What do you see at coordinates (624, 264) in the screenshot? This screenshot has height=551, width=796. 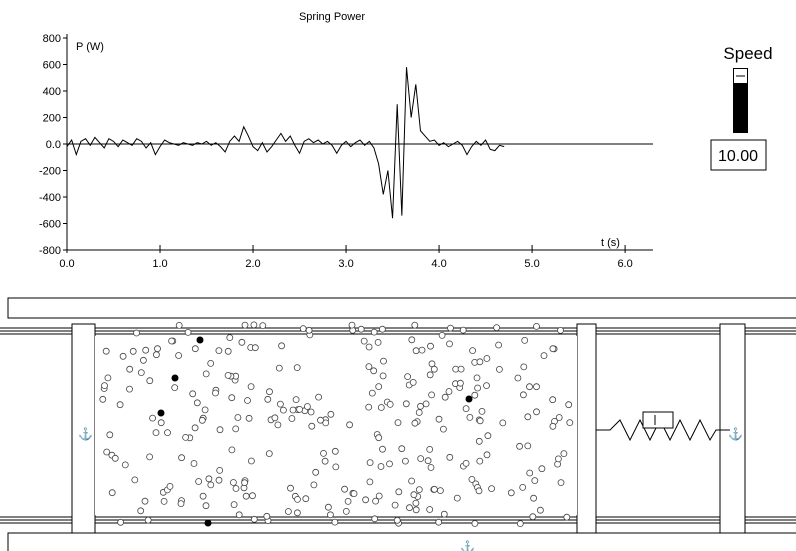 I see `x-tick-label: 6.0` at bounding box center [624, 264].